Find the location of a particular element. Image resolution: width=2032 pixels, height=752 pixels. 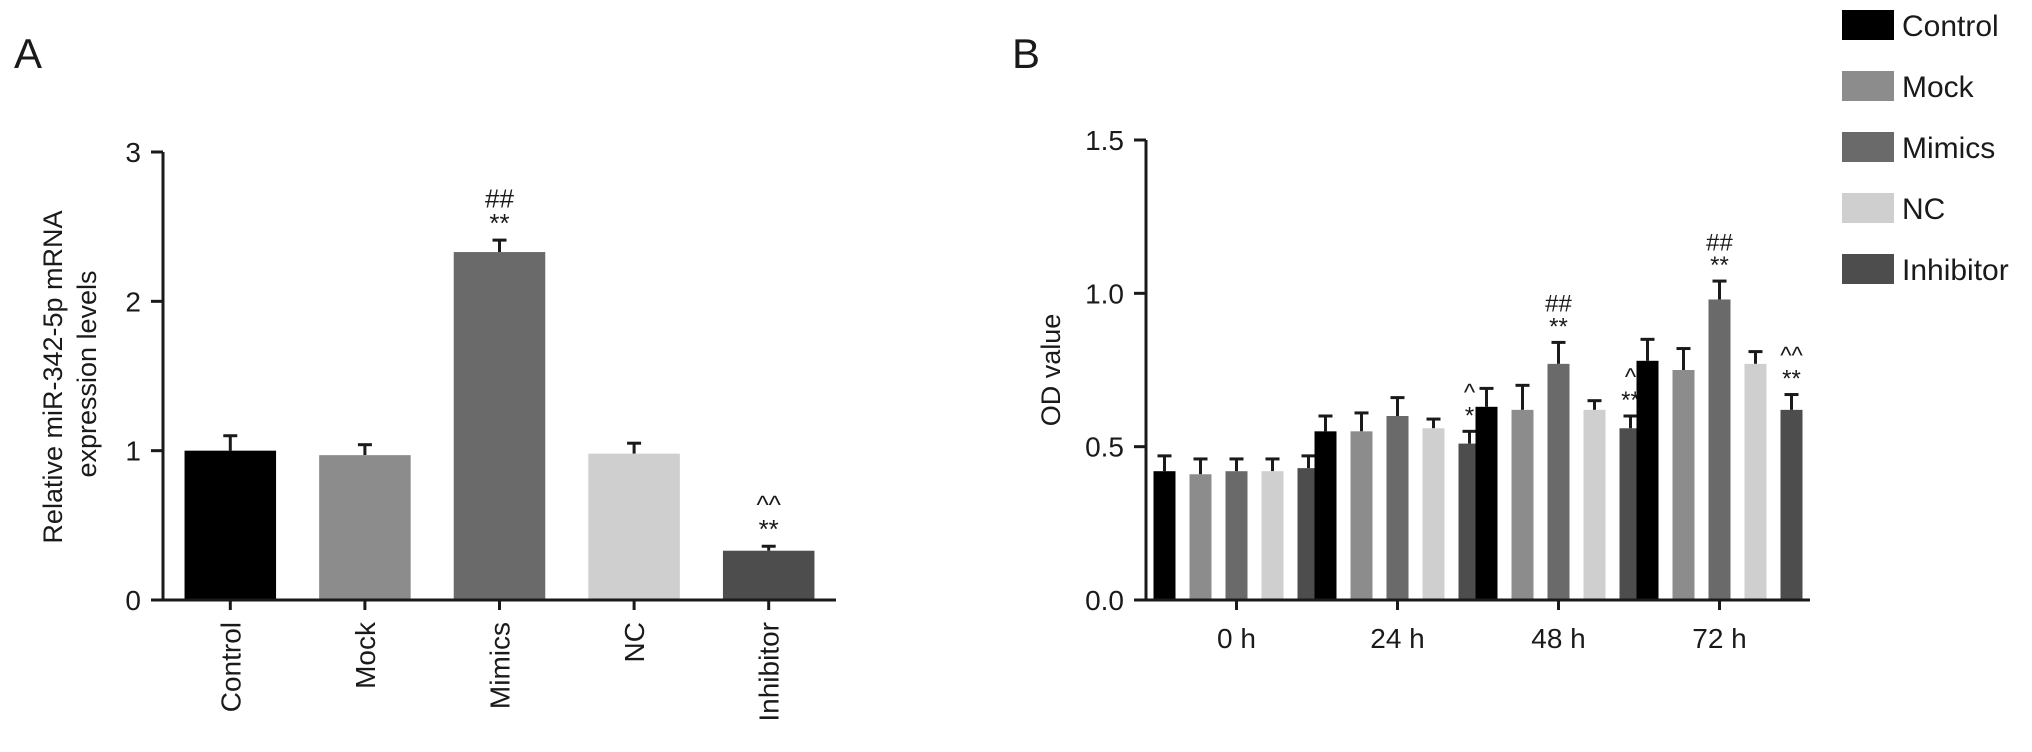

panel-a-y-tick-label: 0 is located at coordinates (133, 600).